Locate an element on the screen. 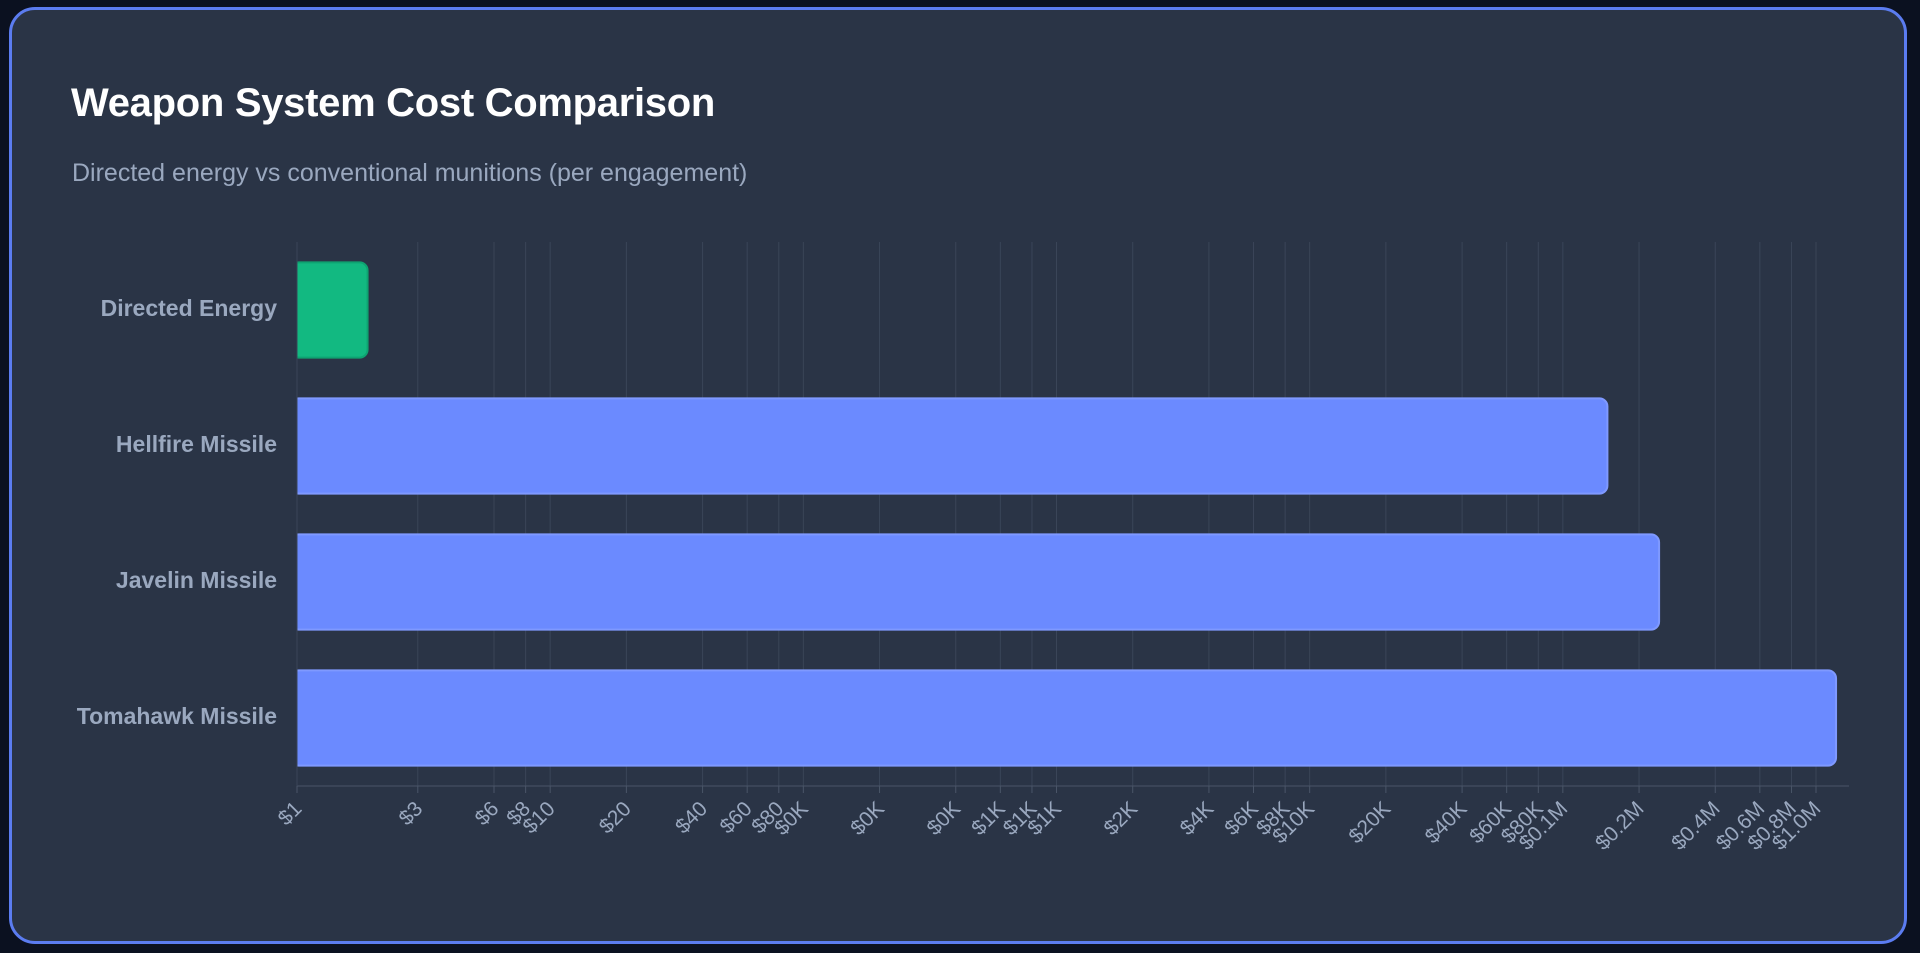 This screenshot has height=953, width=1920. tick-label: $0.4M is located at coordinates (1696, 826).